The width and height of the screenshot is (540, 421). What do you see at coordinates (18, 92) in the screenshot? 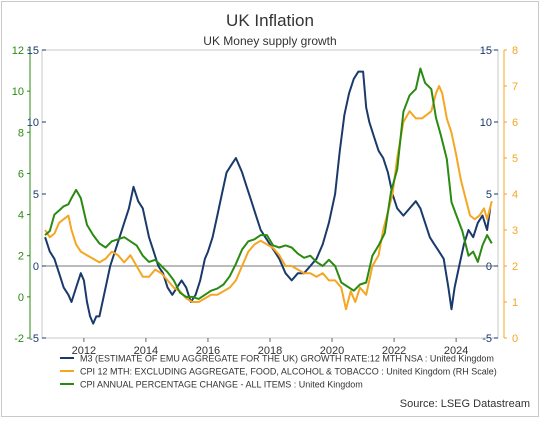
I see `green-axis-label: 10` at bounding box center [18, 92].